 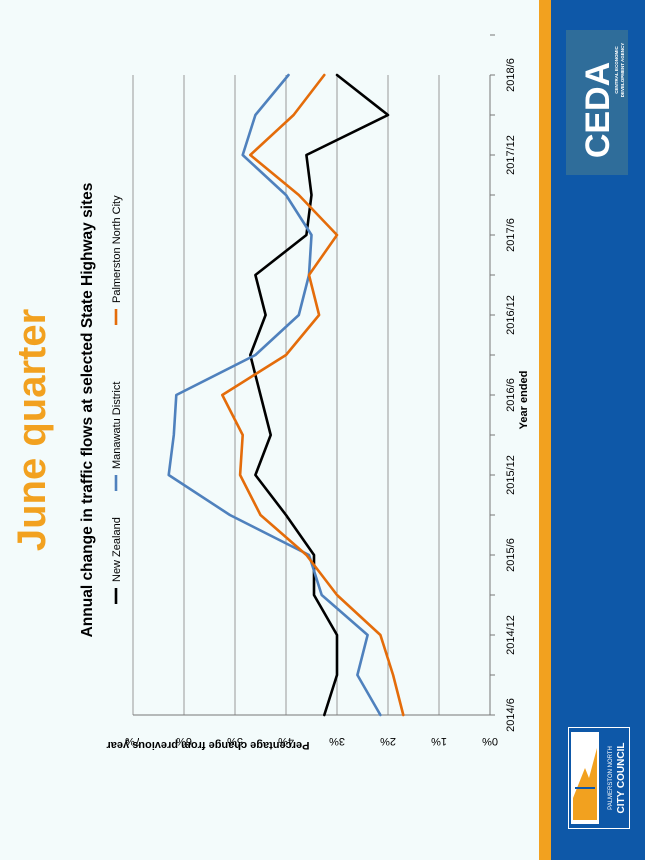 I want to click on x-axis-label: Year ended, so click(x=524, y=400).